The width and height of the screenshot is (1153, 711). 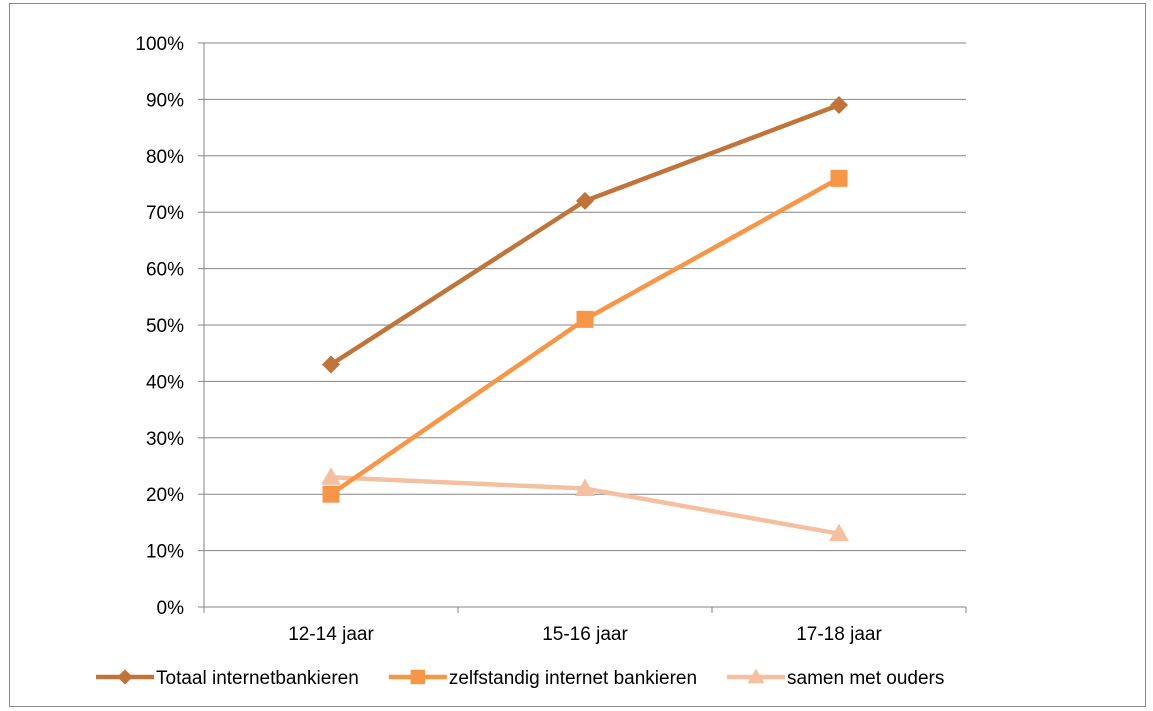 I want to click on y-tick-label: 0%, so click(x=171, y=608).